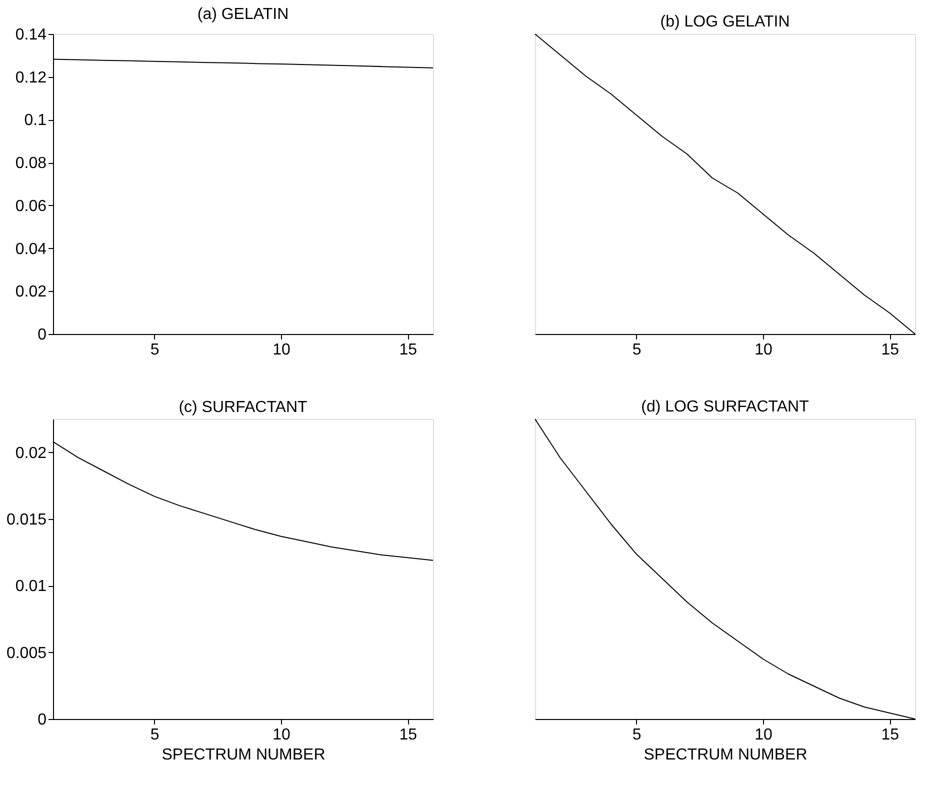 The image size is (952, 795). What do you see at coordinates (725, 22) in the screenshot?
I see `chart-title: (b) LOG GELATIN` at bounding box center [725, 22].